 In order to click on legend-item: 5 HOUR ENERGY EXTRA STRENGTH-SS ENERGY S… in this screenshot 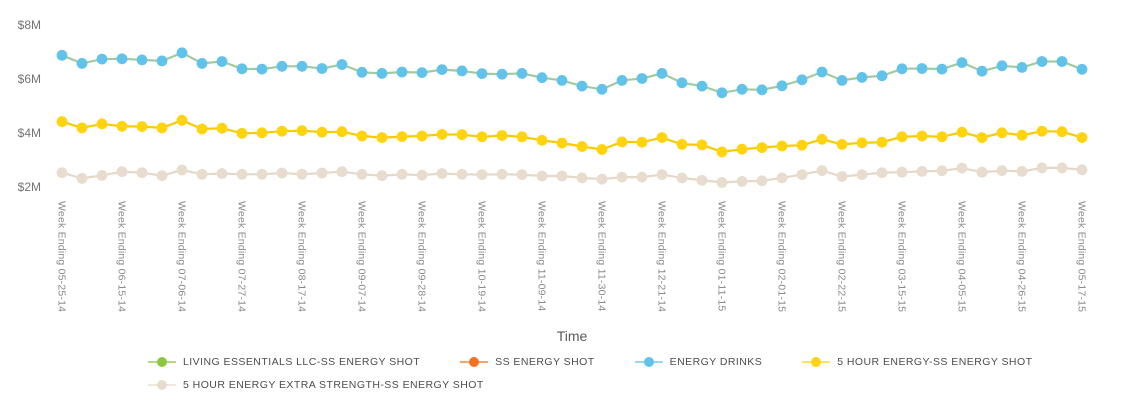, I will do `click(316, 385)`.